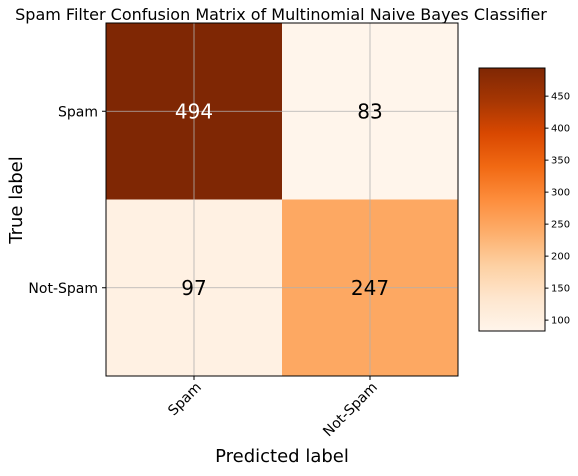 The image size is (578, 476). I want to click on colorbar-tick-label: 200, so click(560, 257).